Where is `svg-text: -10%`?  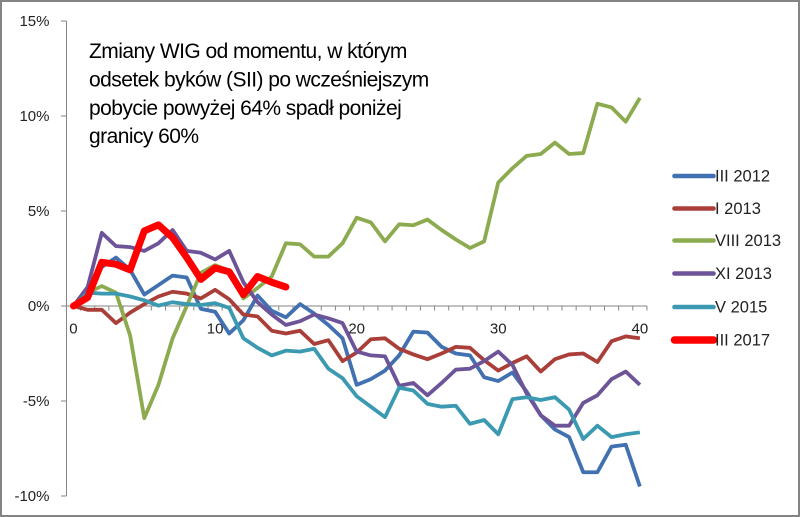
svg-text: -10% is located at coordinates (31, 496).